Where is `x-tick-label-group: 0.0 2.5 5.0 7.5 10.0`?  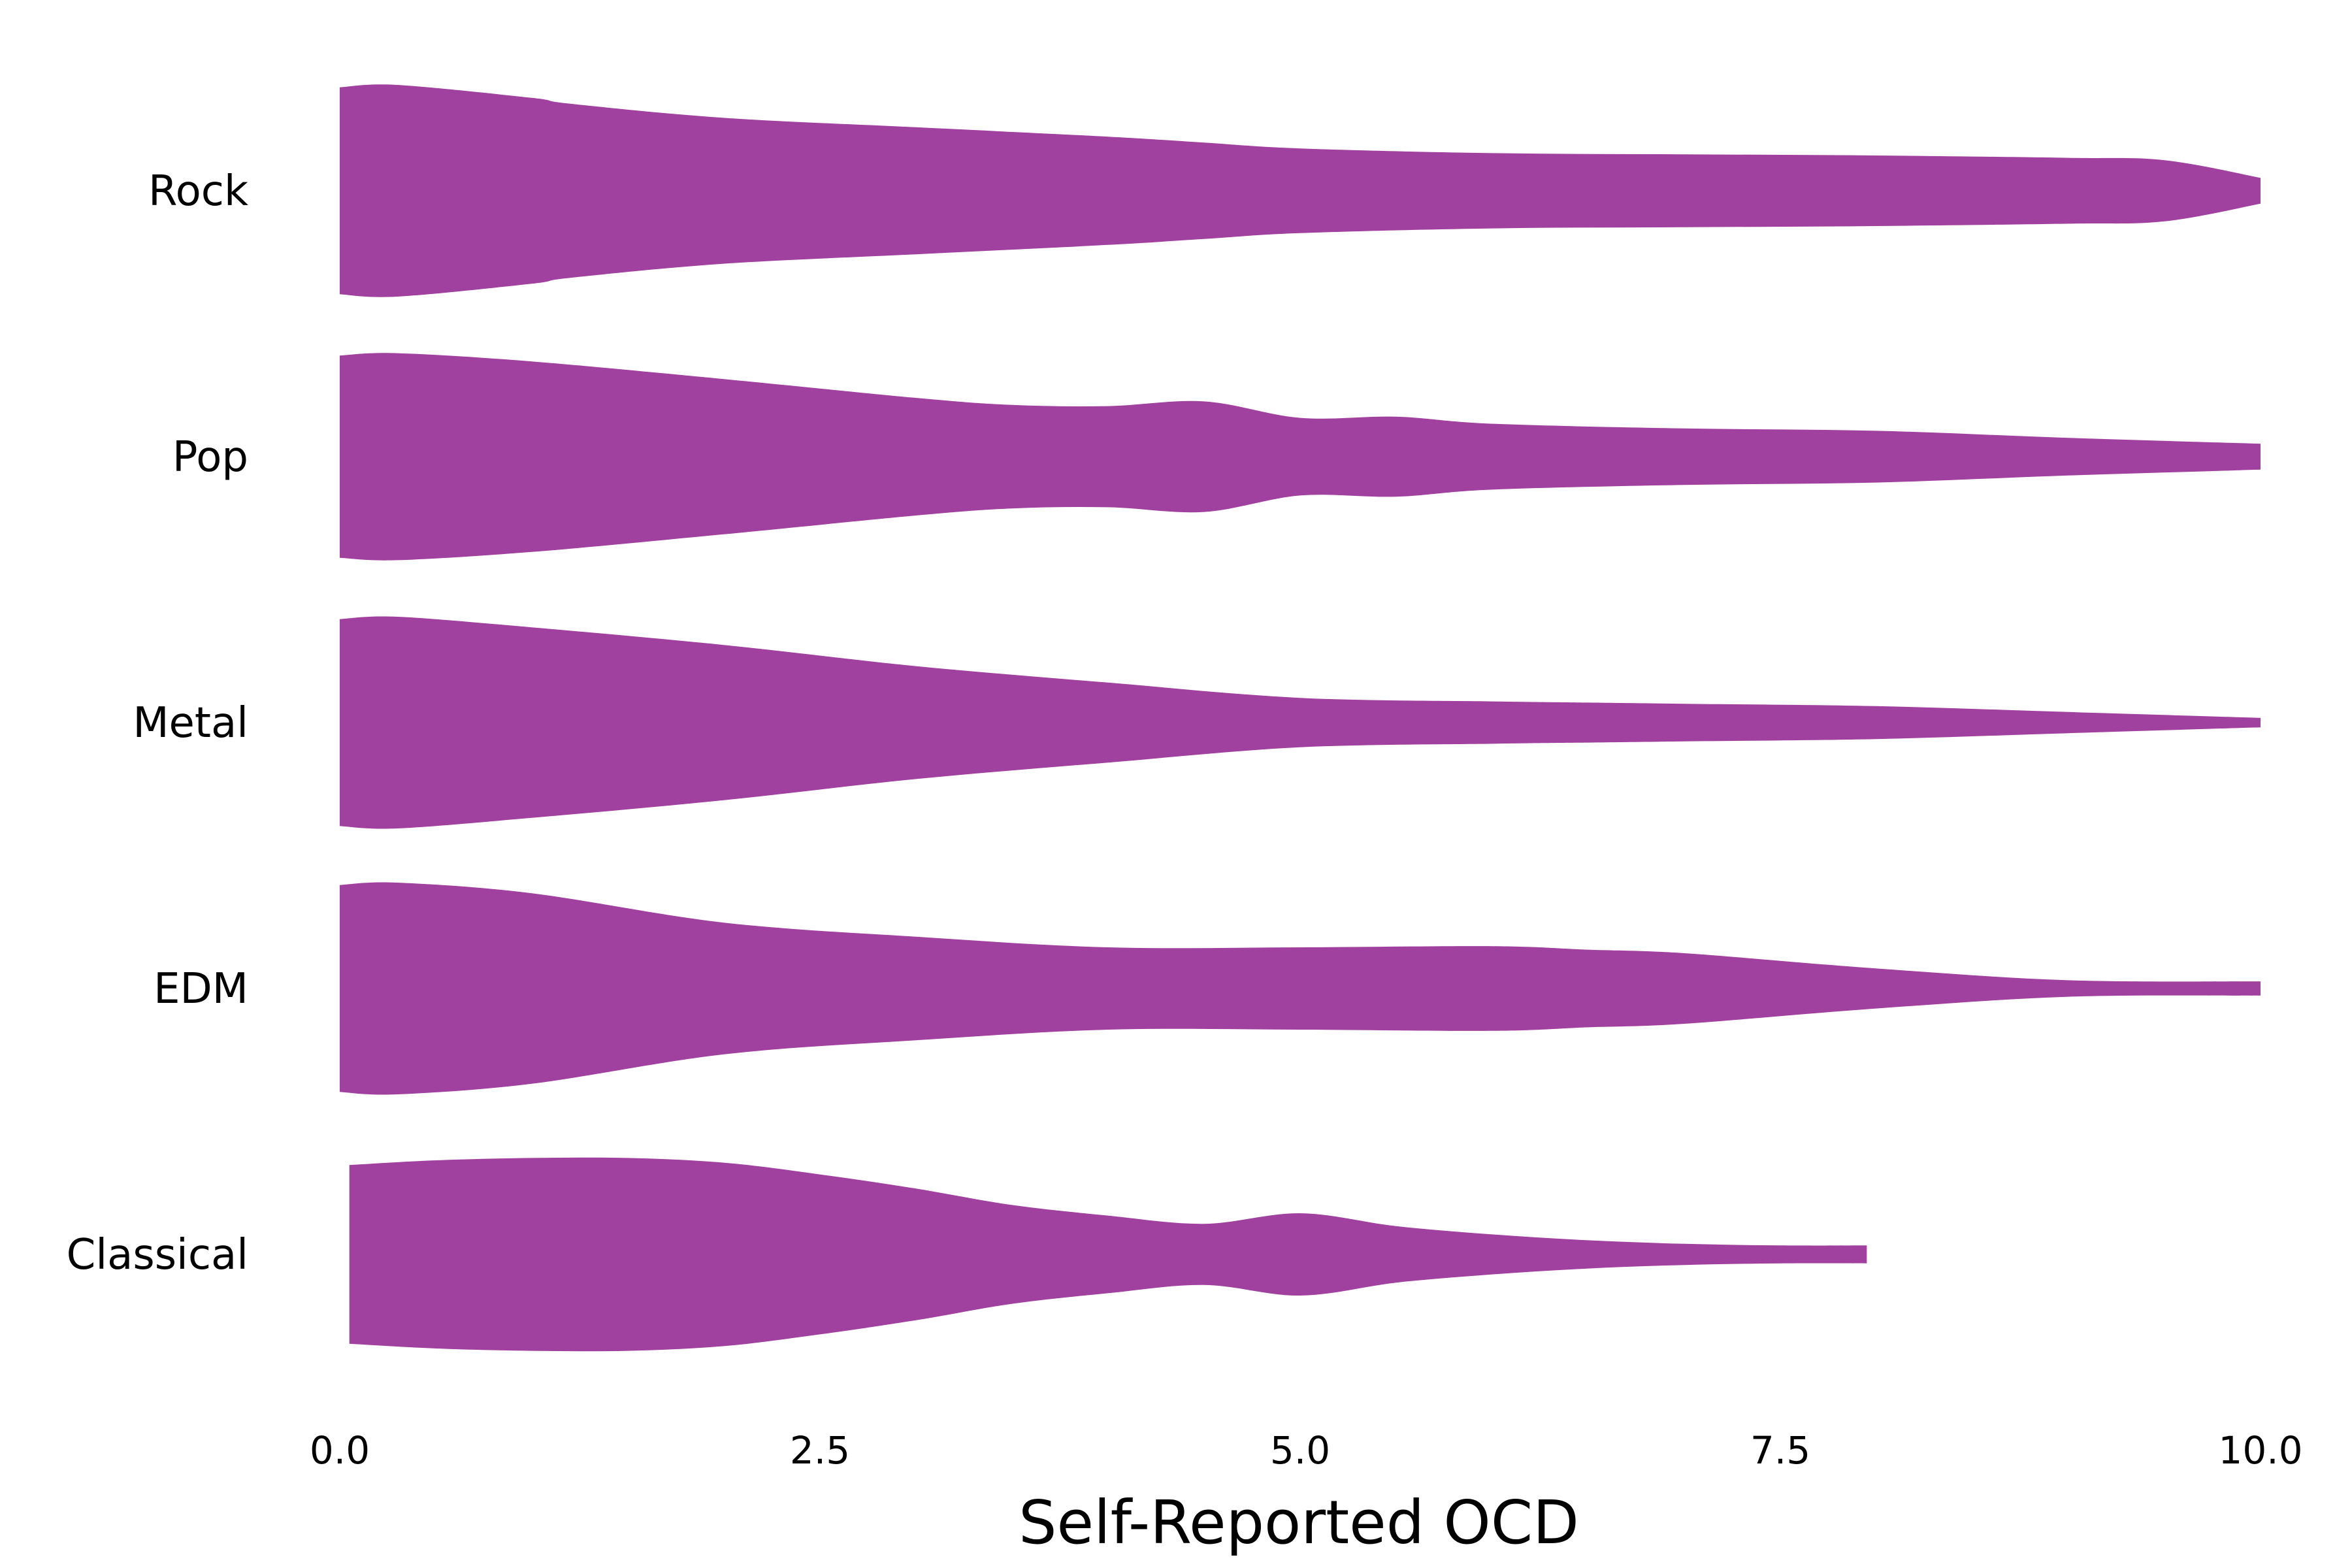
x-tick-label-group: 0.0 2.5 5.0 7.5 10.0 is located at coordinates (1306, 1450).